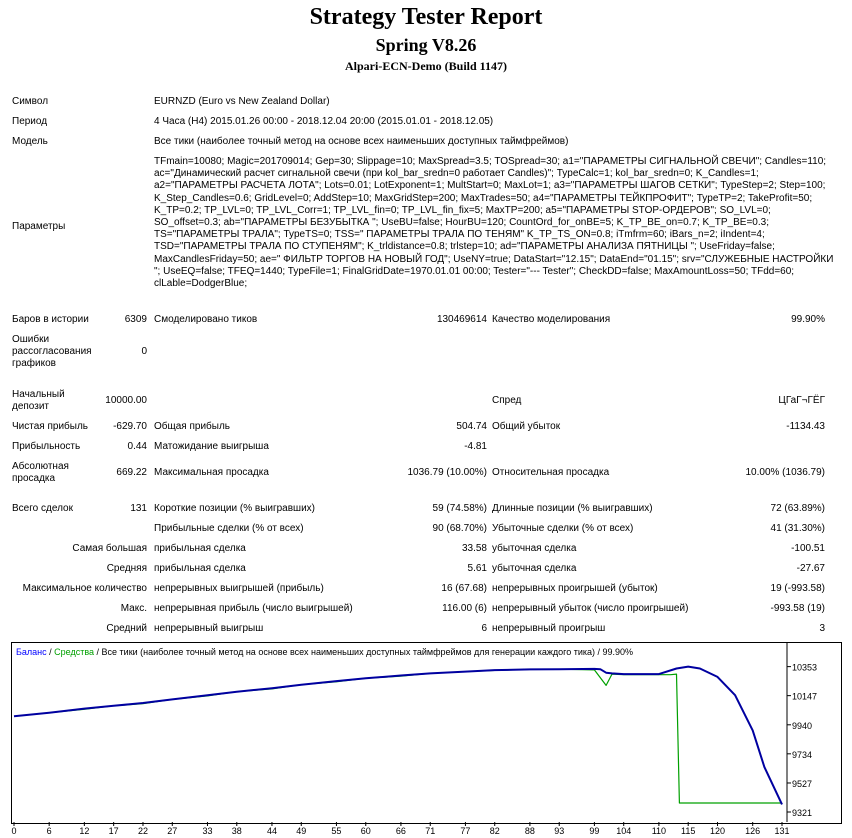 Image resolution: width=852 pixels, height=838 pixels. Describe the element at coordinates (507, 400) in the screenshot. I see `spread-label: Спред` at that location.